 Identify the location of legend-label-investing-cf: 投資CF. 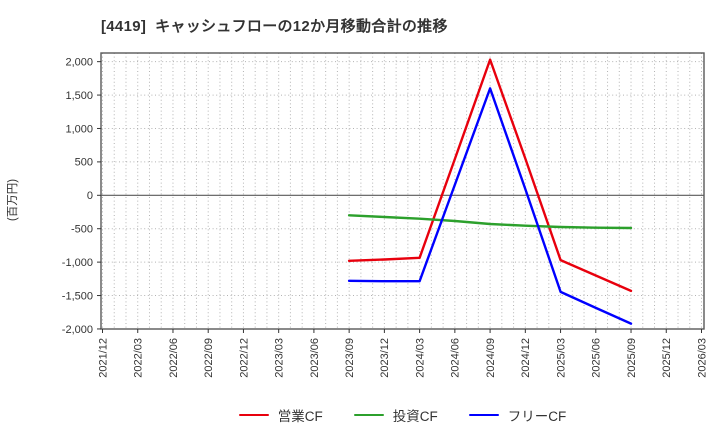
(415, 416).